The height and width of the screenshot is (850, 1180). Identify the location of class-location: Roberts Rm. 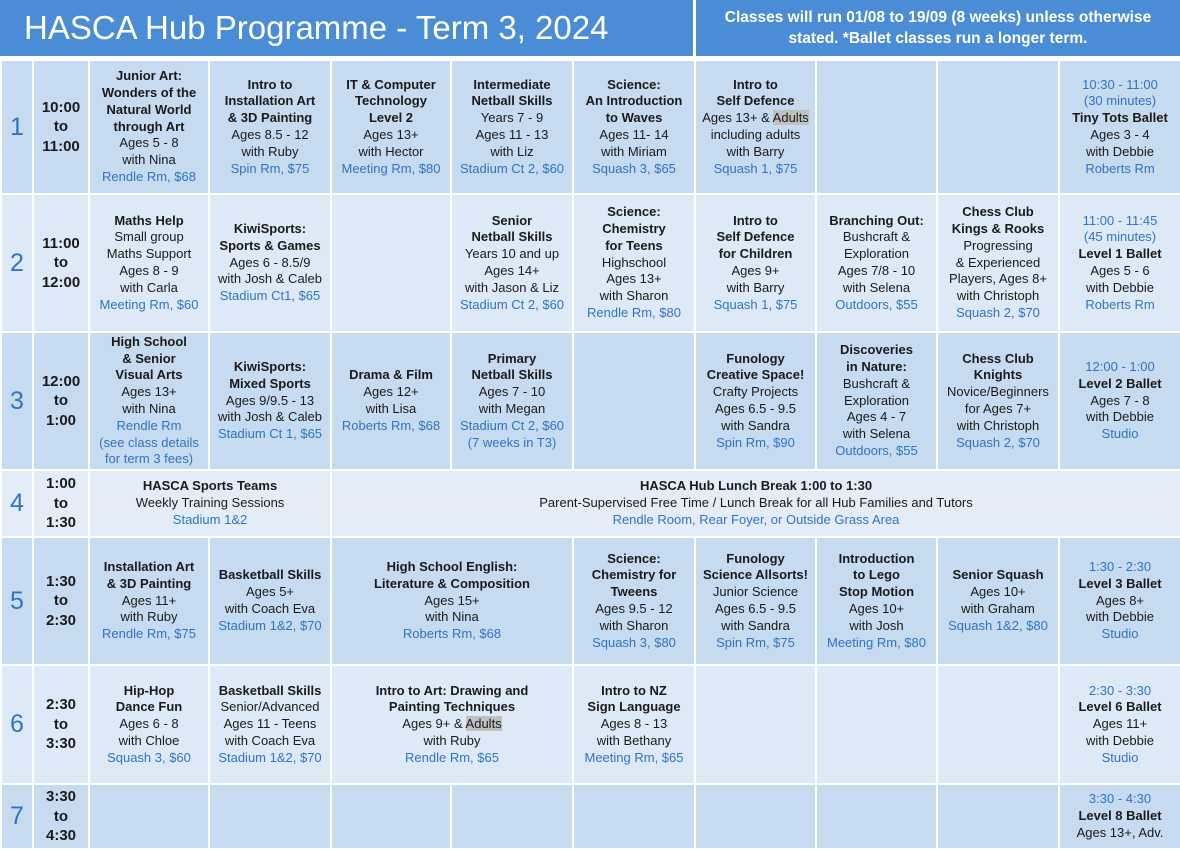
(1120, 168).